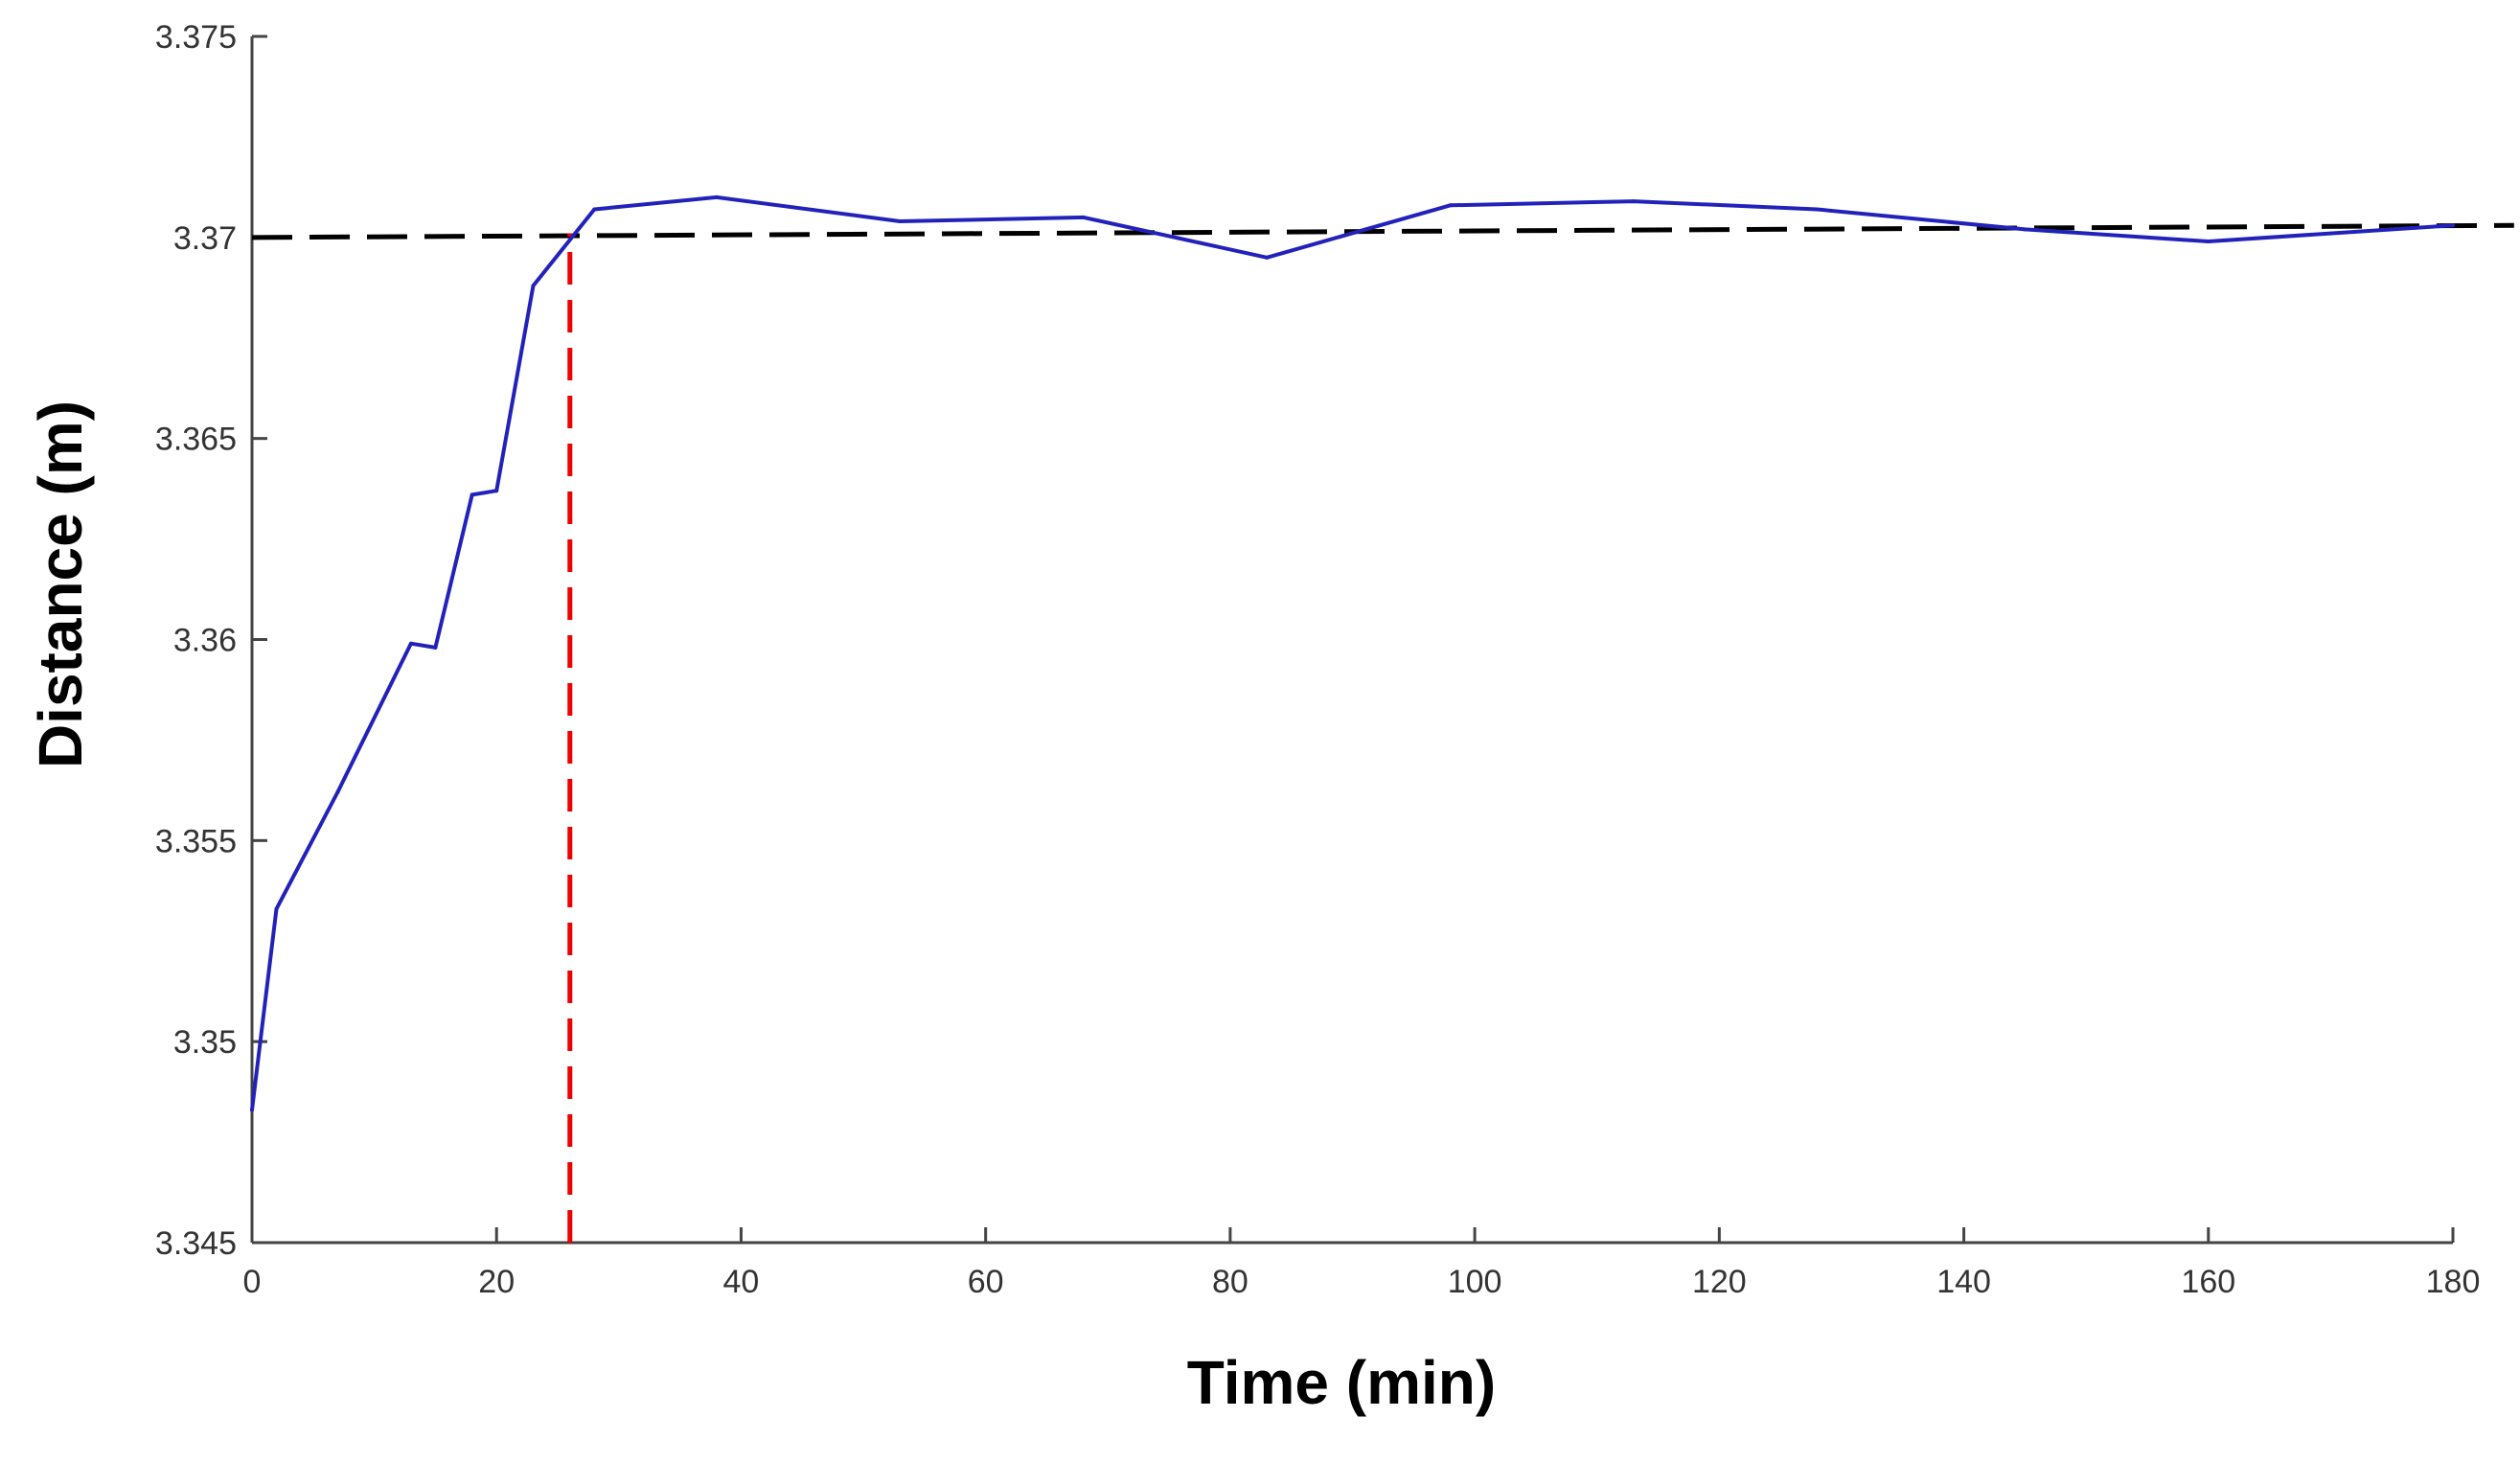 This screenshot has width=2520, height=1463. What do you see at coordinates (253, 1282) in the screenshot?
I see `x-tick-label: 0` at bounding box center [253, 1282].